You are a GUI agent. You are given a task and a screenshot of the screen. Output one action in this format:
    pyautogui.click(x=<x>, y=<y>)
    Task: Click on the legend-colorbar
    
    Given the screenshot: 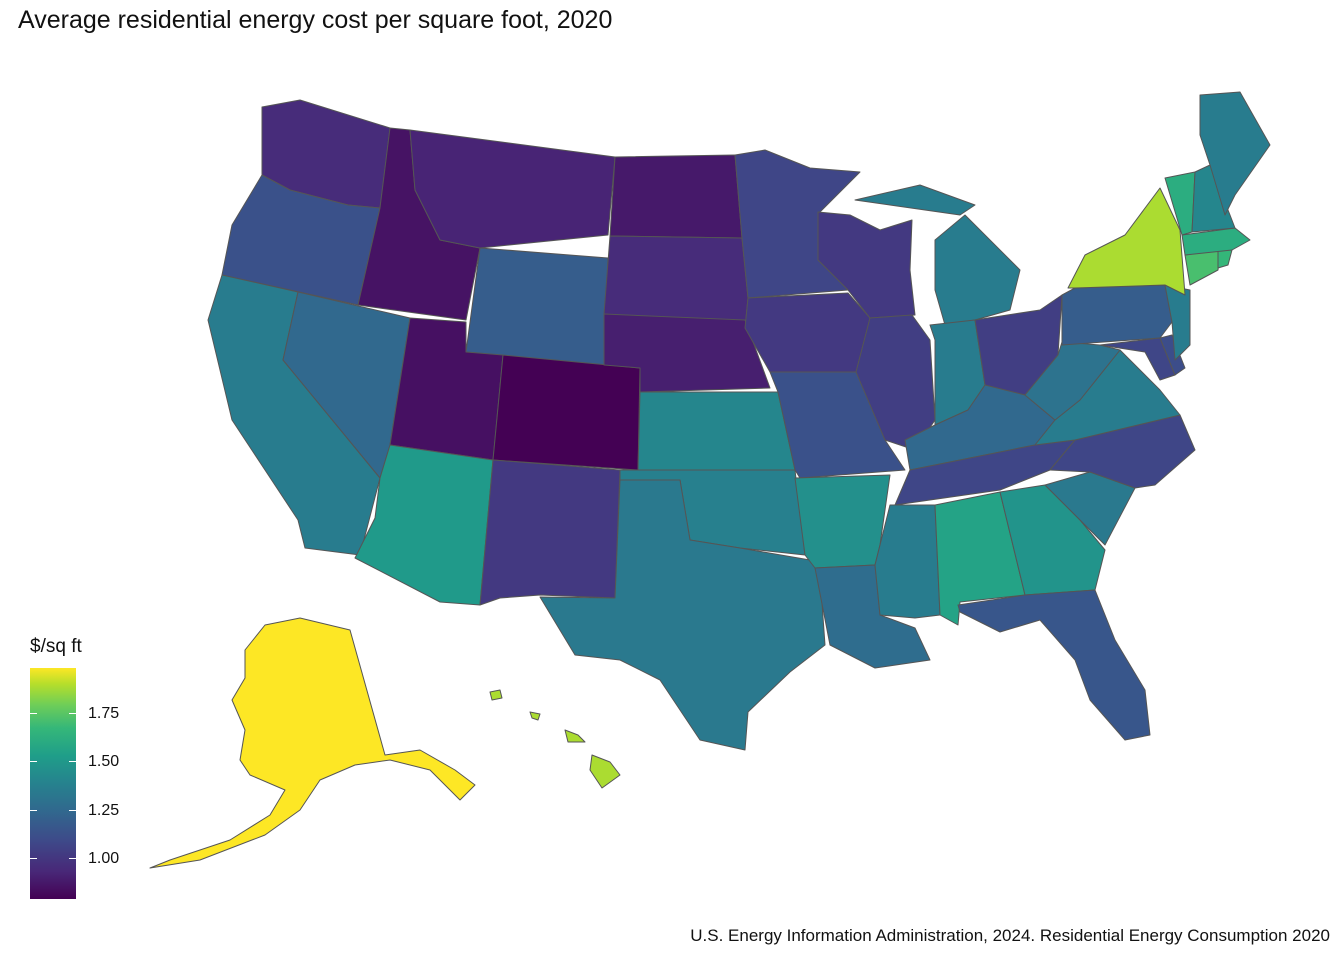 What is the action you would take?
    pyautogui.click(x=53, y=783)
    